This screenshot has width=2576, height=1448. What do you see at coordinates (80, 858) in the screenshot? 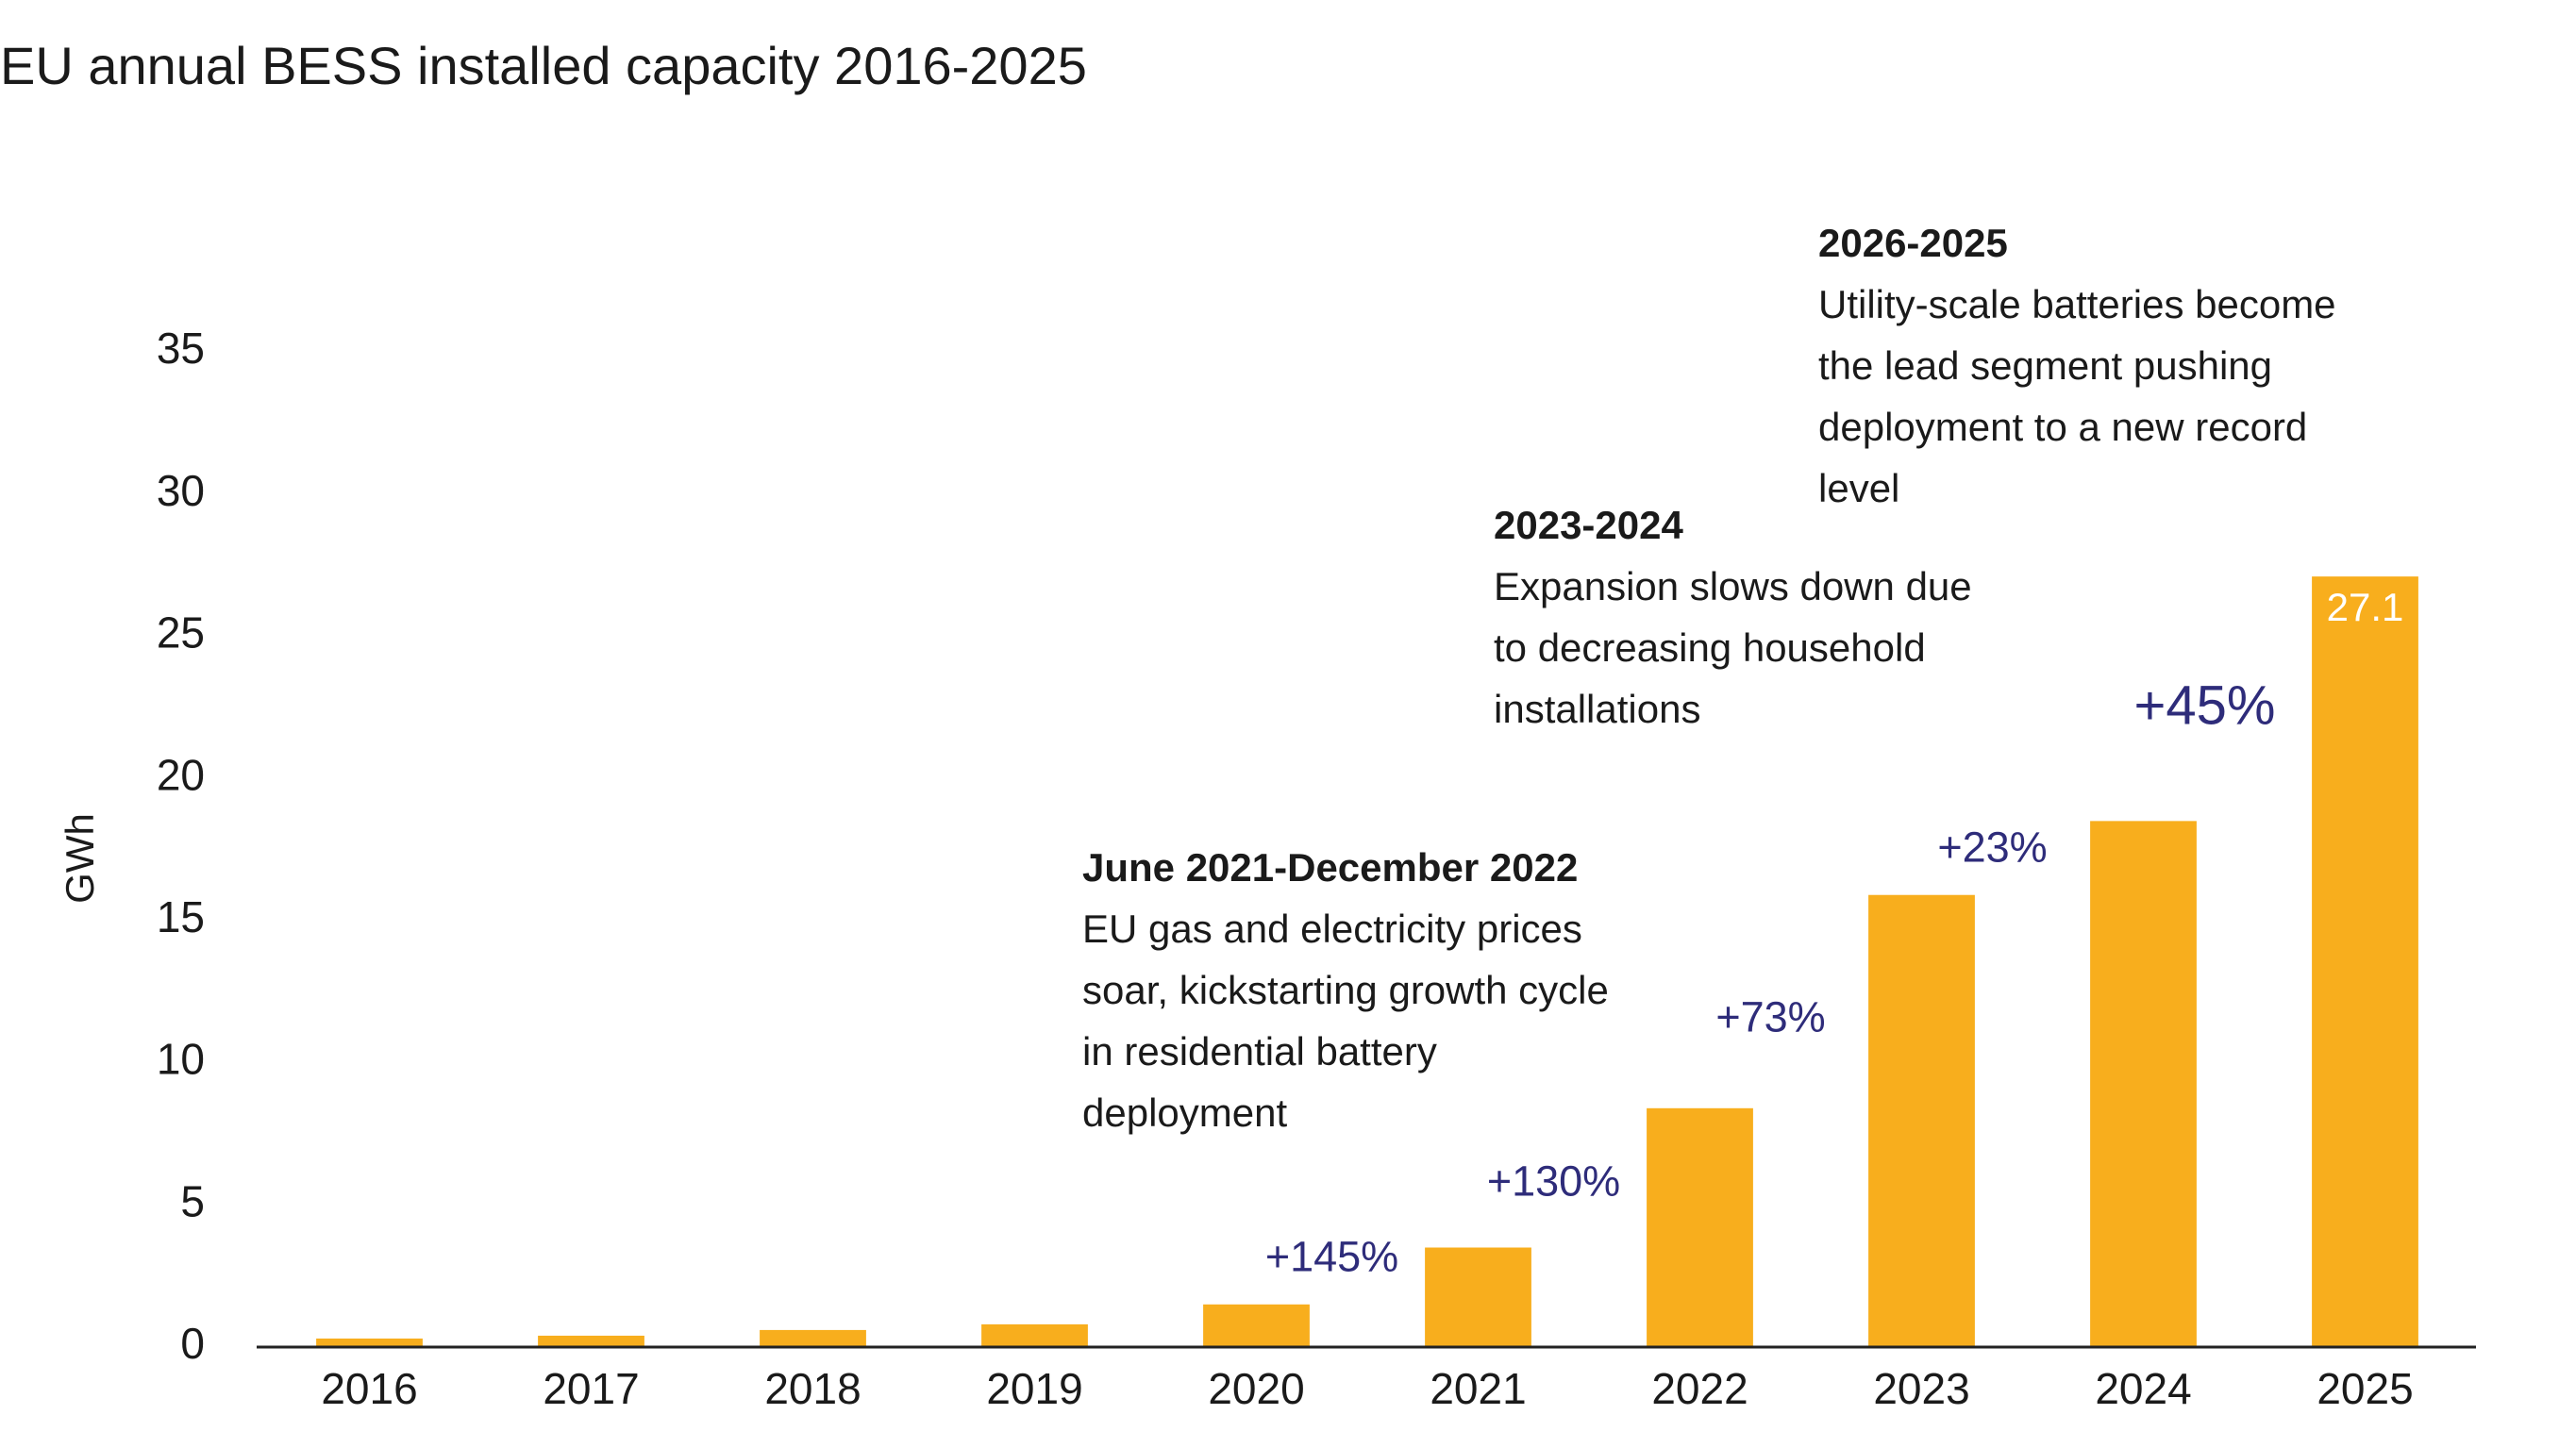
I see `y-axis-label: GWh` at bounding box center [80, 858].